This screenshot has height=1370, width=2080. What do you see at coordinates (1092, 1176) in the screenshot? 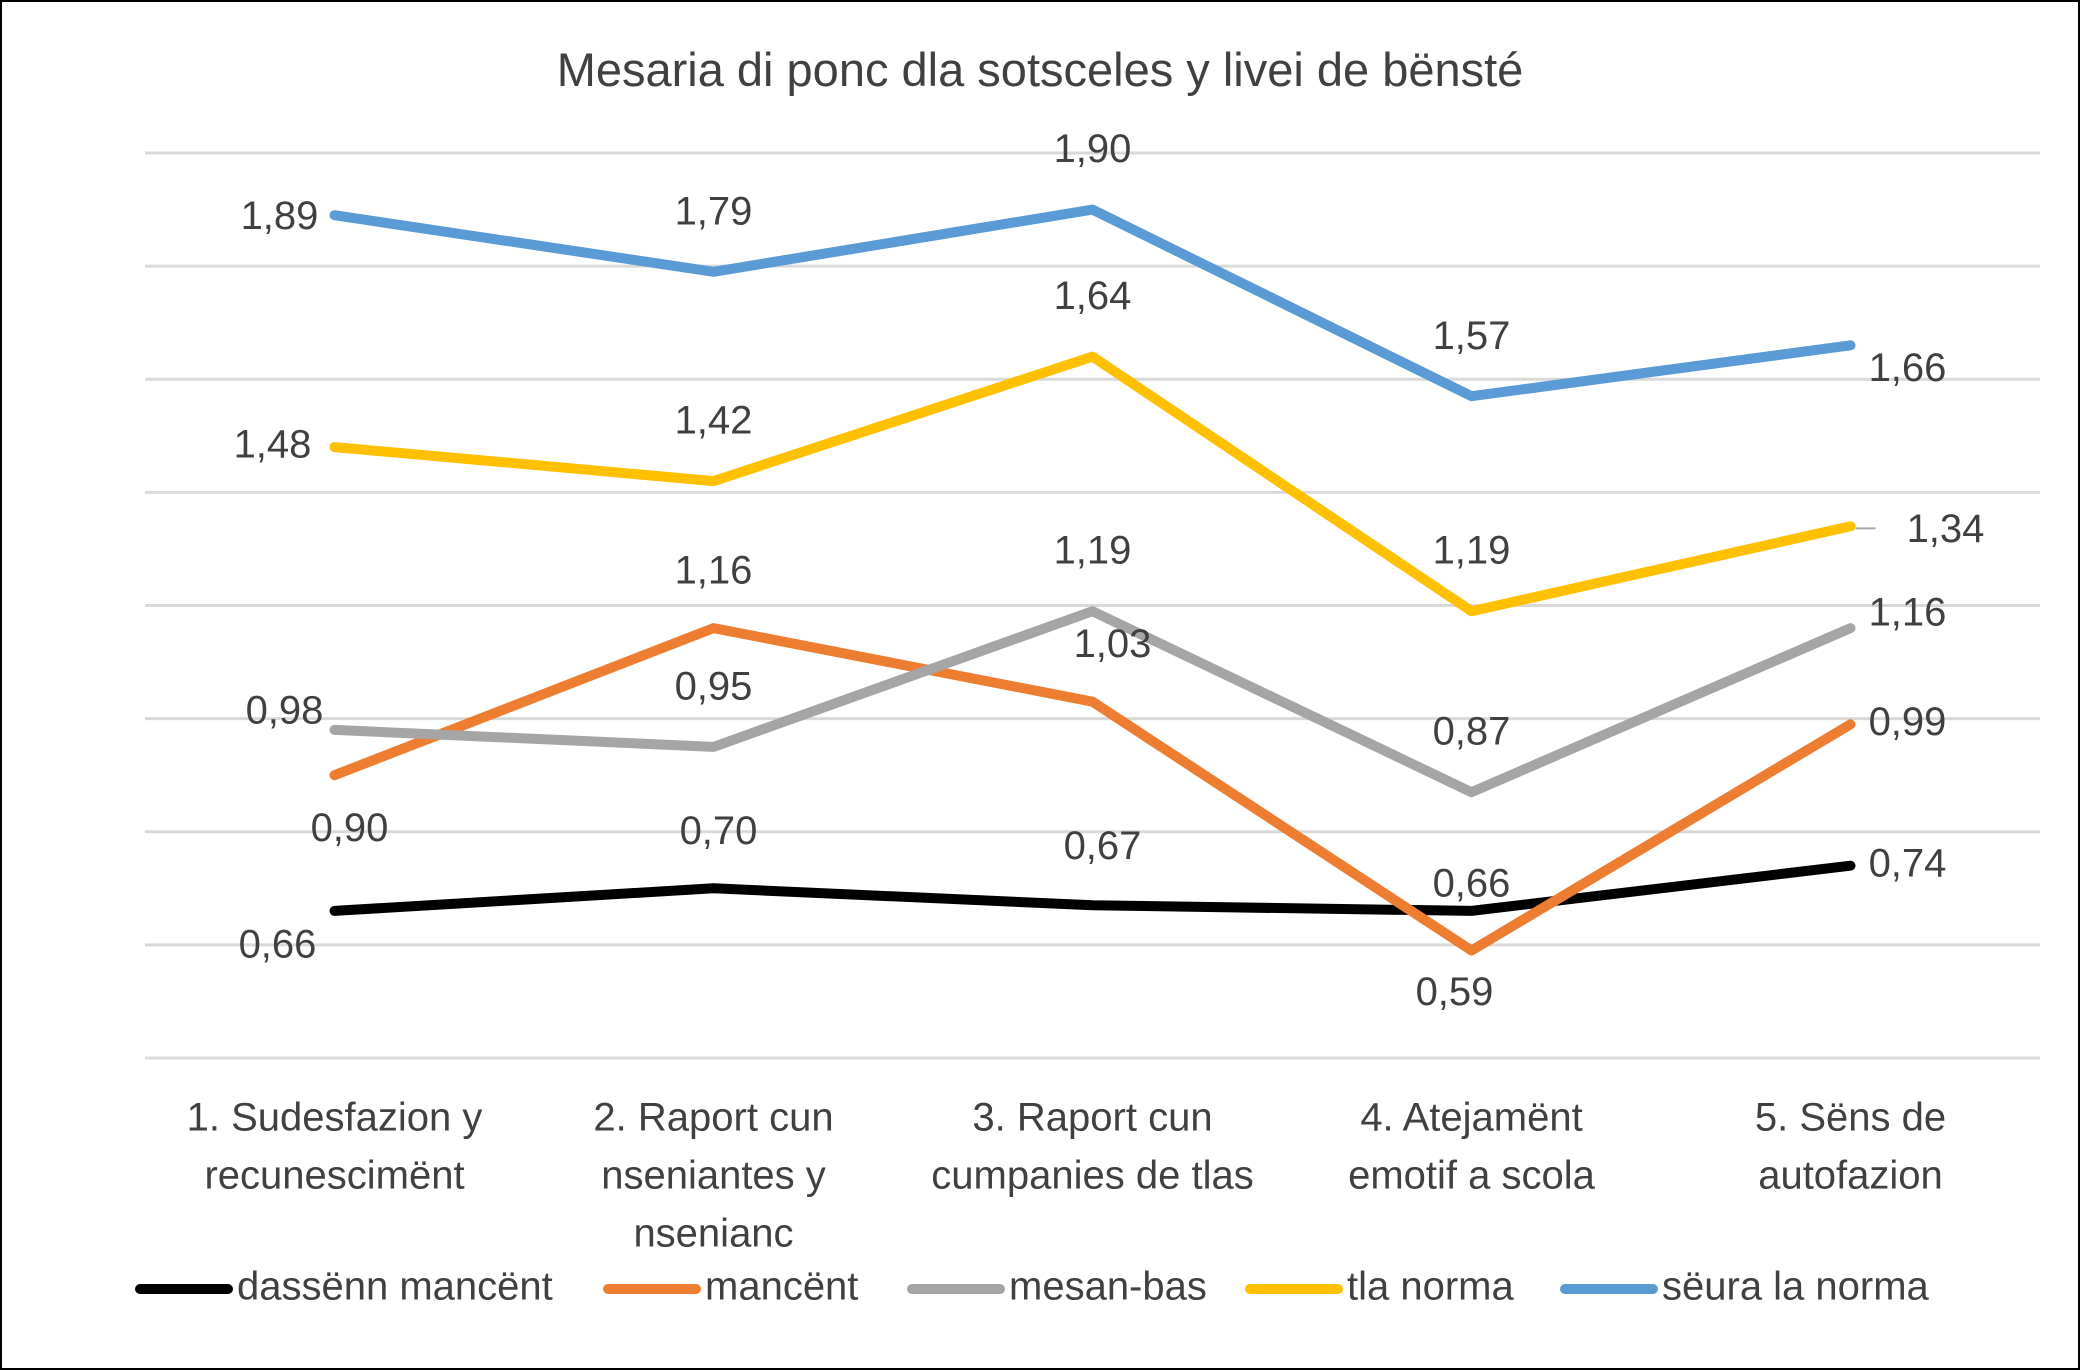
I see `x-tick-label: cumpanies de tlas` at bounding box center [1092, 1176].